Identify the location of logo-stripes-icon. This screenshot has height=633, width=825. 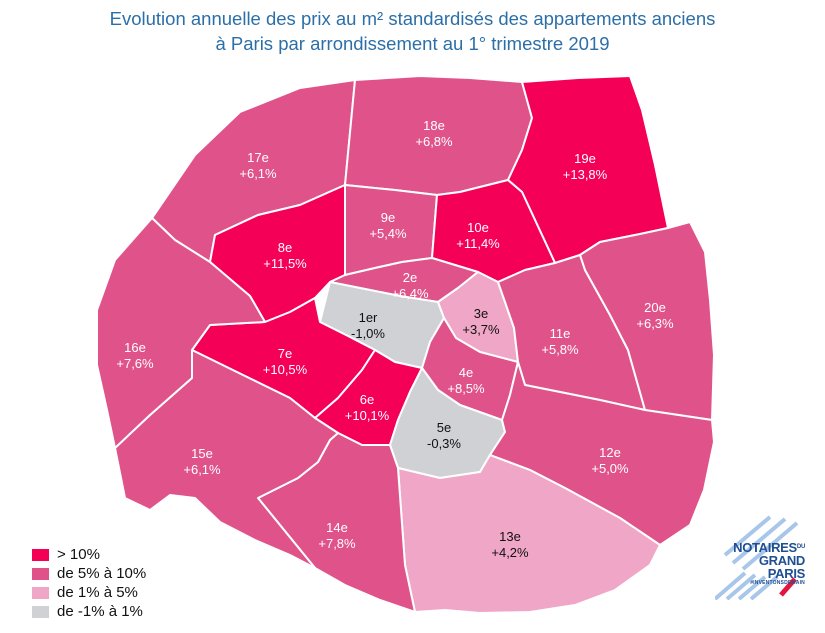
(757, 557).